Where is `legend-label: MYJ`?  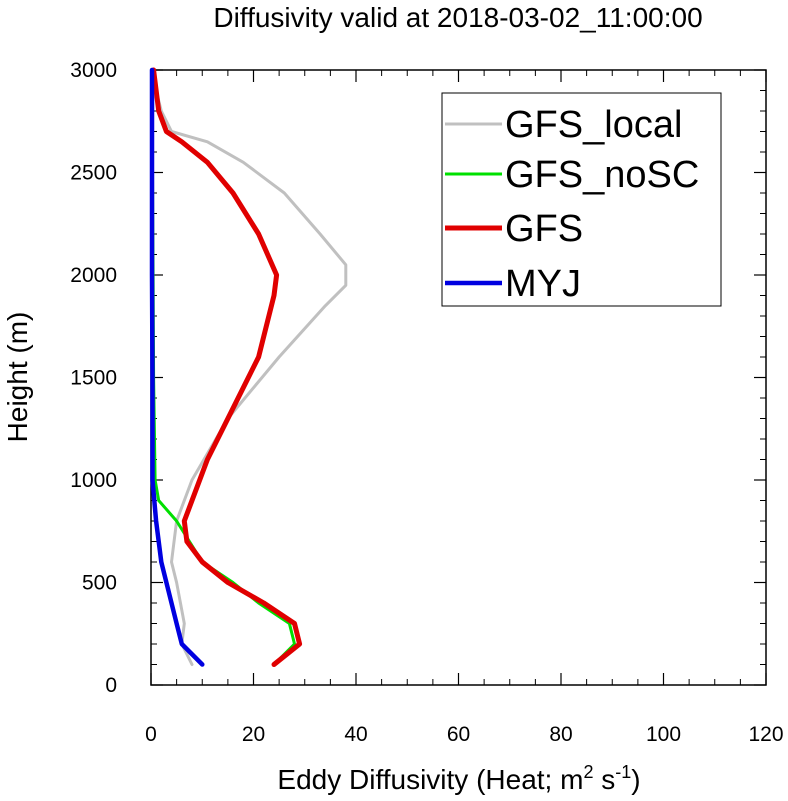
legend-label: MYJ is located at coordinates (543, 284).